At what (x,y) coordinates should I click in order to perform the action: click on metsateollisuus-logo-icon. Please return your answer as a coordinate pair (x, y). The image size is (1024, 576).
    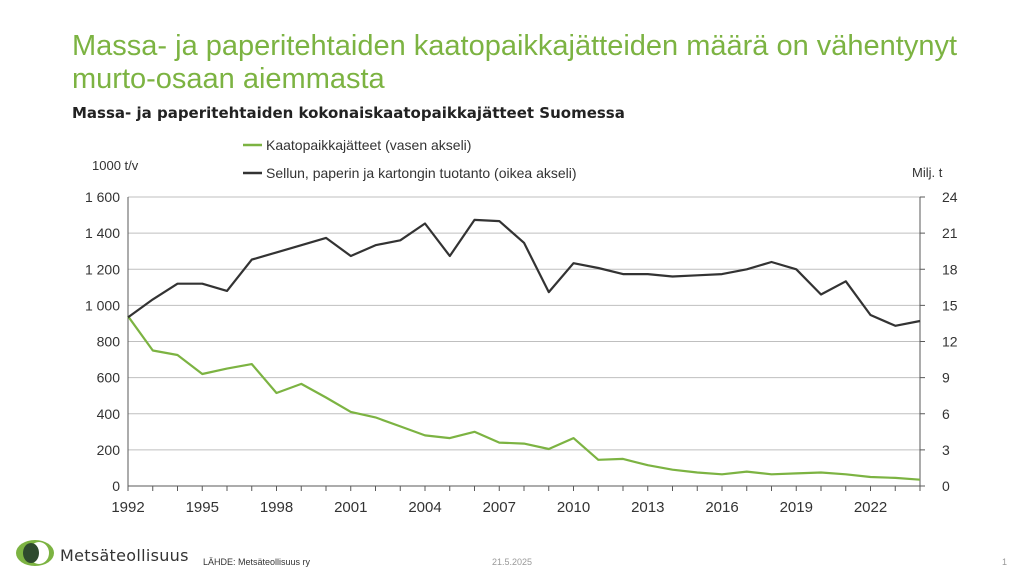
    Looking at the image, I should click on (35, 553).